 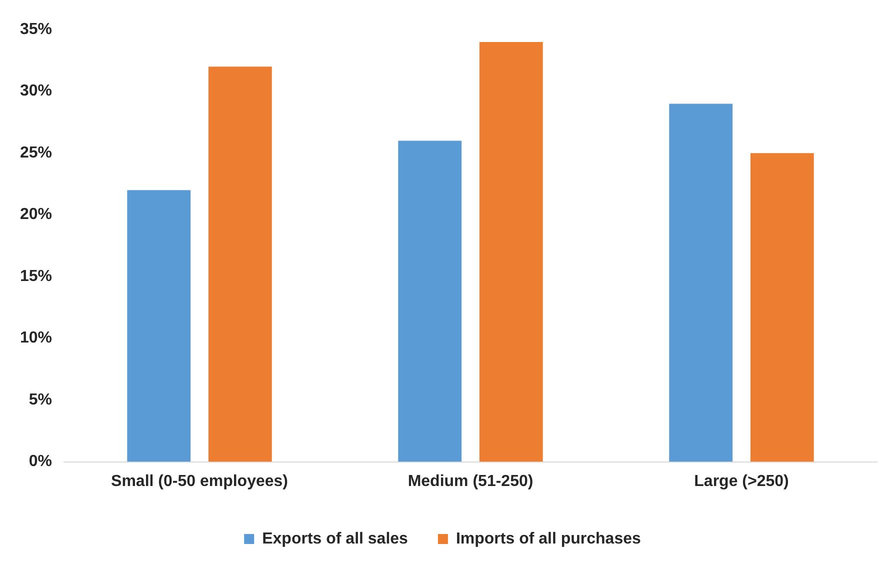 I want to click on y-tick-label: 35%, so click(x=36, y=29).